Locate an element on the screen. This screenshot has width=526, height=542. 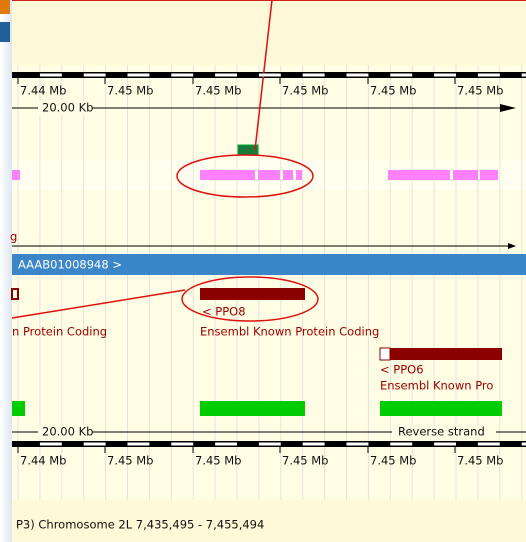
gene-name: < PPO8 is located at coordinates (224, 312).